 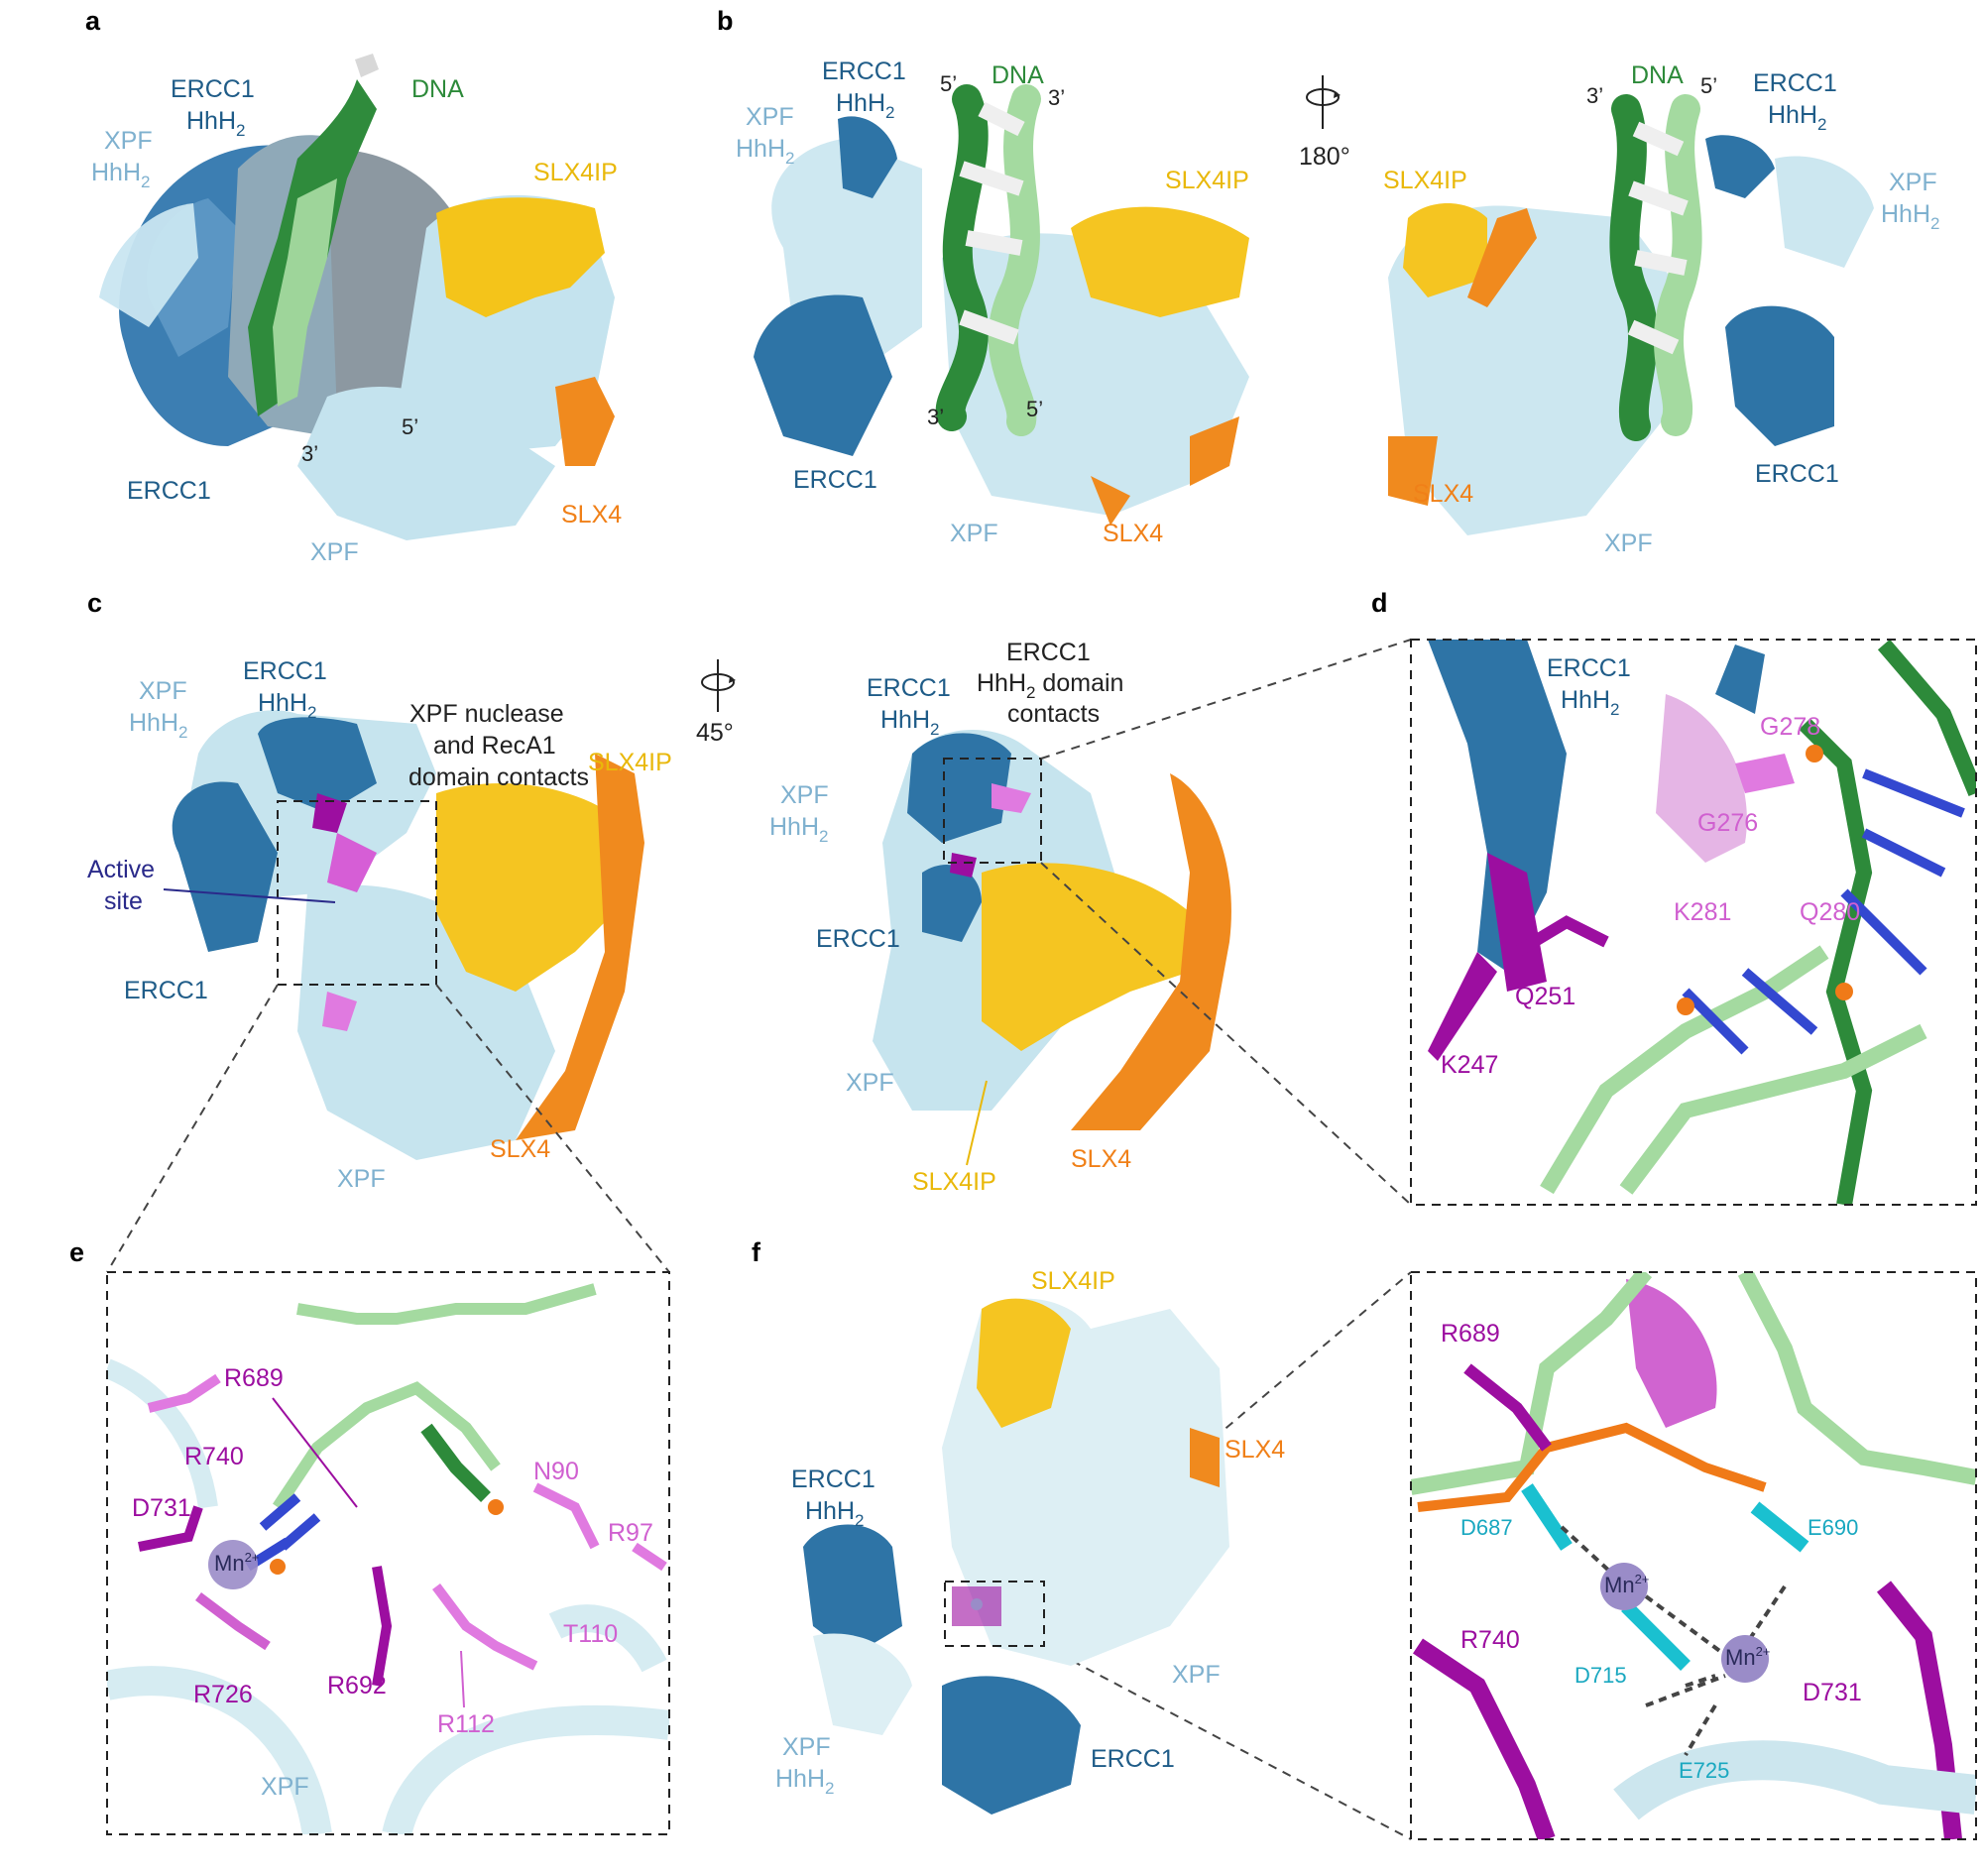 I want to click on panel-f-mn-label-1: Mn2+, so click(x=1627, y=1584).